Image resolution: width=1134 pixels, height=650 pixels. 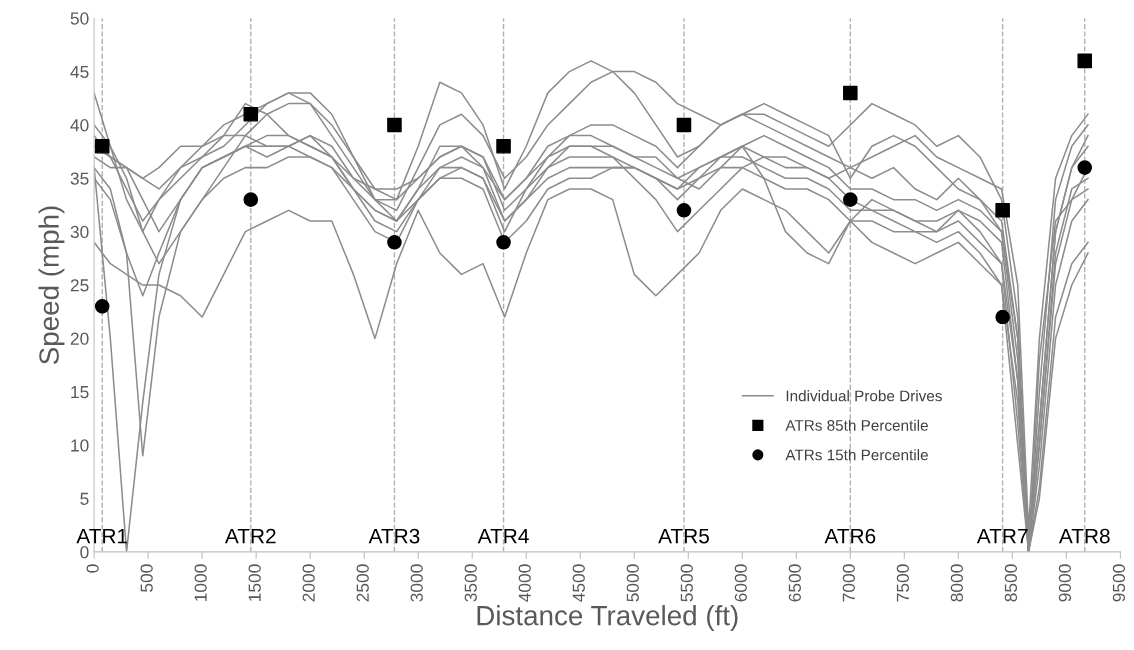 I want to click on x-tick-label: 5000, so click(x=632, y=583).